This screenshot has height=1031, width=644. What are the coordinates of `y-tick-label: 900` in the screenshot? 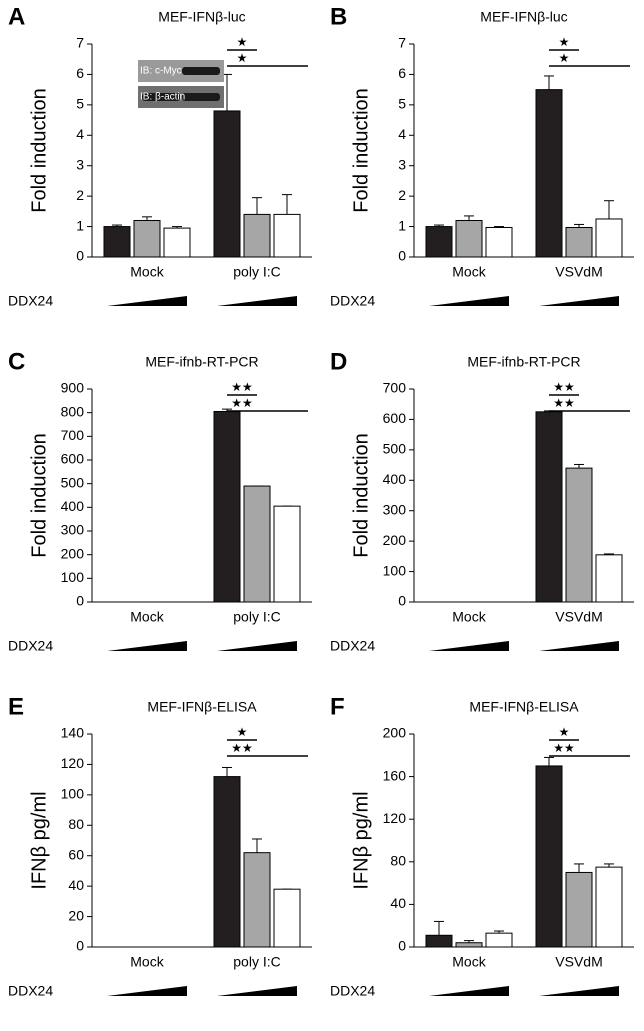 It's located at (73, 388).